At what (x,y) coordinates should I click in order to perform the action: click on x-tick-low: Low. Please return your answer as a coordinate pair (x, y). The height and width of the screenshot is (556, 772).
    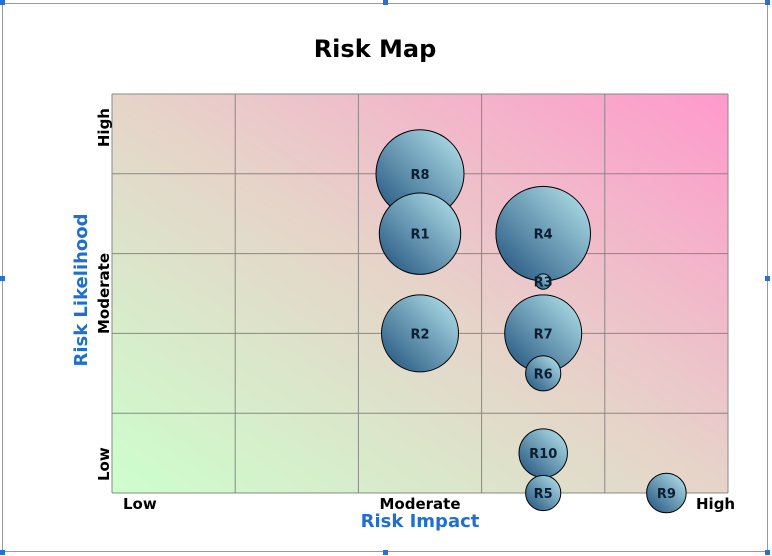
    Looking at the image, I should click on (140, 504).